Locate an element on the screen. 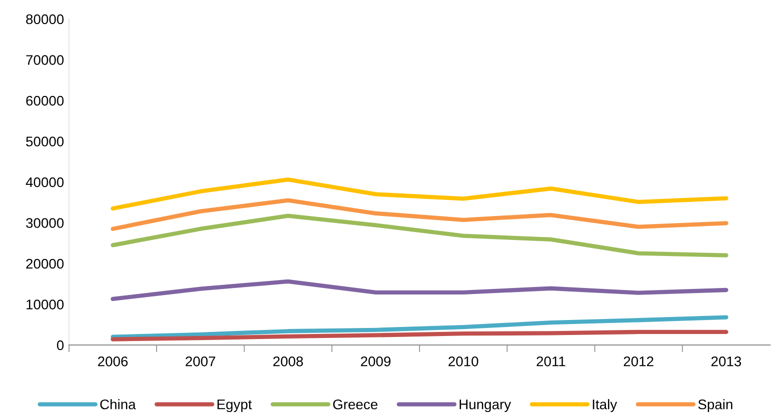 The width and height of the screenshot is (773, 419). y-tick-label: 40000 is located at coordinates (45, 182).